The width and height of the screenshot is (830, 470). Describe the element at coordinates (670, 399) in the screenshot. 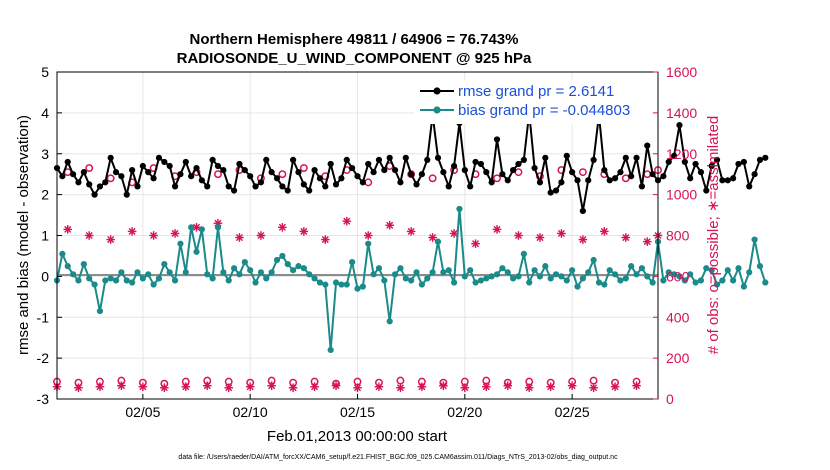

I see `y-right-tick-label: 0` at that location.